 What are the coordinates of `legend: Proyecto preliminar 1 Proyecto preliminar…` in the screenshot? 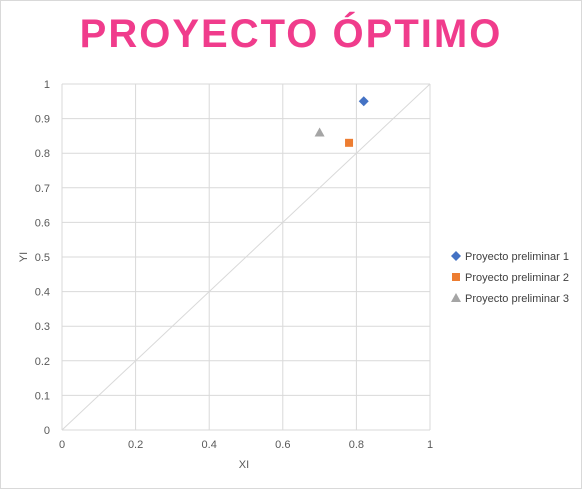 It's located at (510, 278).